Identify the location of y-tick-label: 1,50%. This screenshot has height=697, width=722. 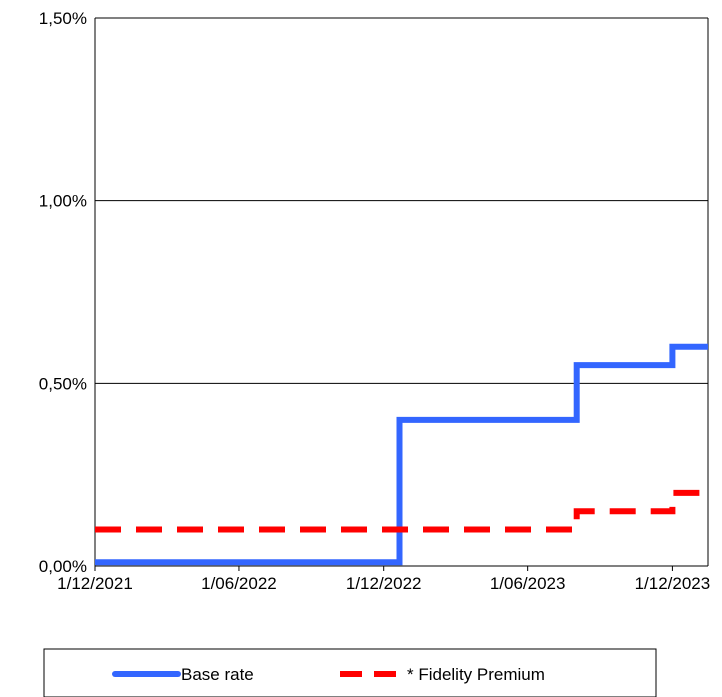
(63, 18).